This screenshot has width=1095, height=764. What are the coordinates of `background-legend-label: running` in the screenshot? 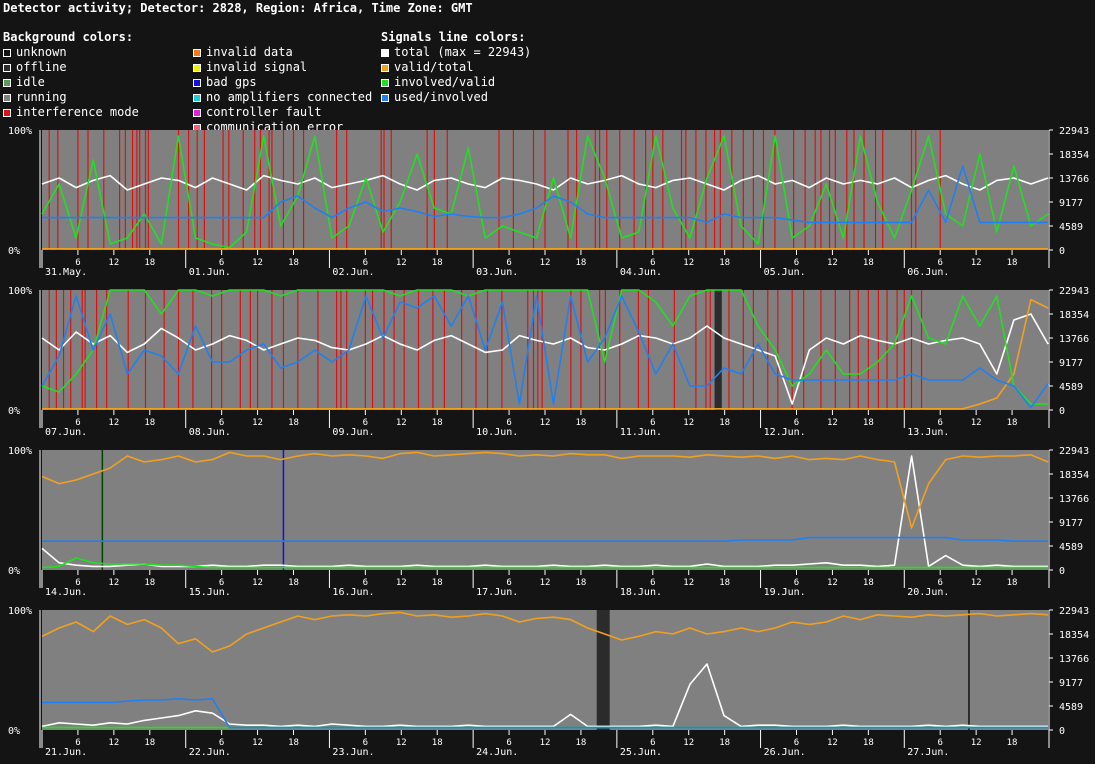 It's located at (41, 97).